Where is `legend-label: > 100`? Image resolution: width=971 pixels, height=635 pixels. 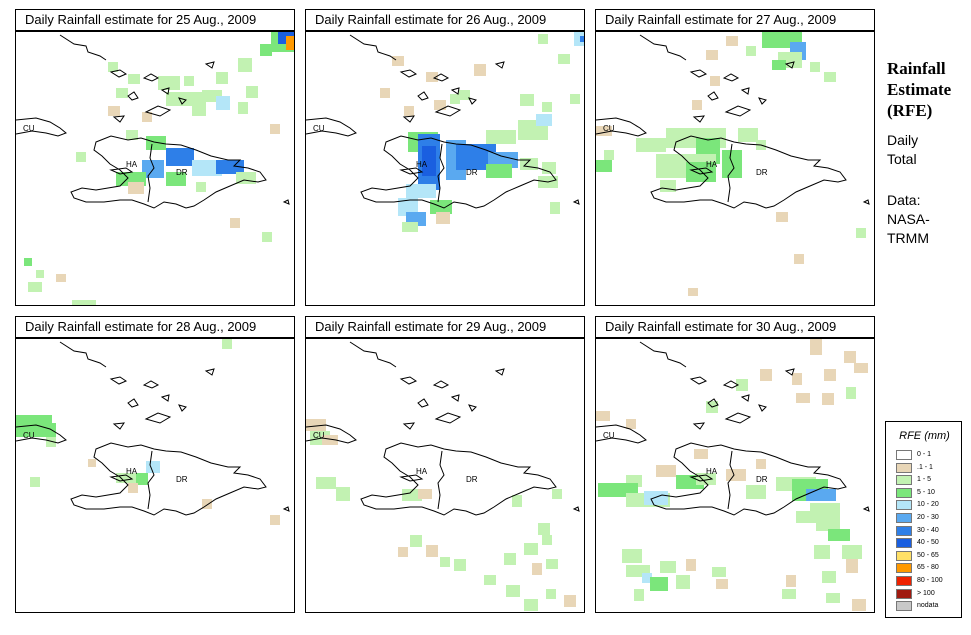
legend-label: > 100 is located at coordinates (926, 593).